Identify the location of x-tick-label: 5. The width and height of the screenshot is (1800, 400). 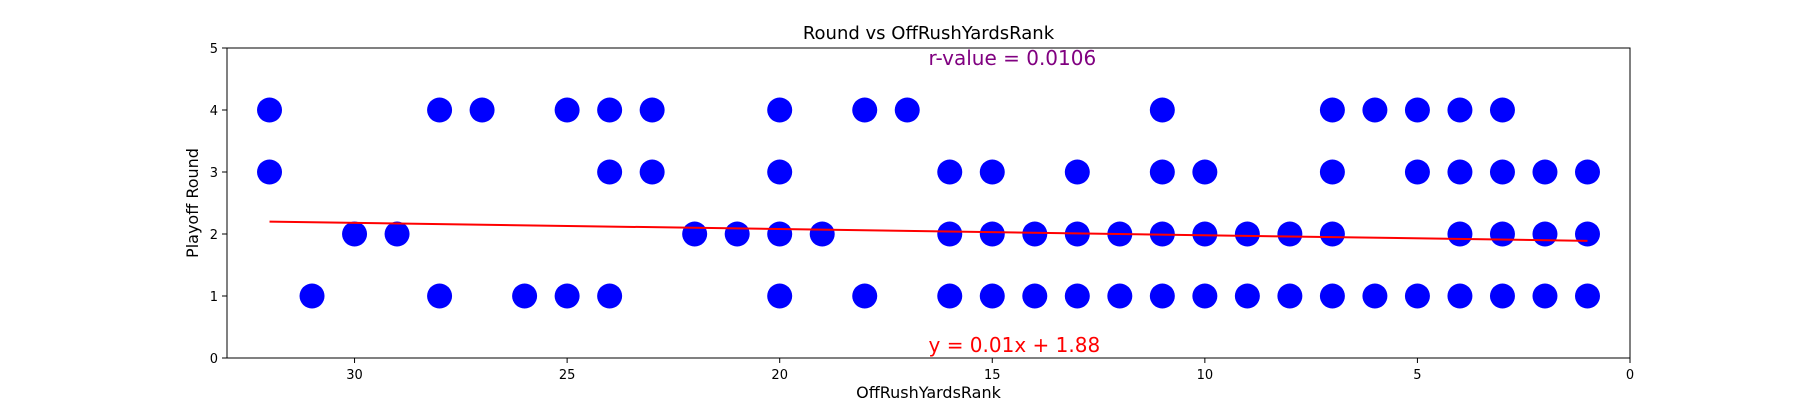
(1417, 375).